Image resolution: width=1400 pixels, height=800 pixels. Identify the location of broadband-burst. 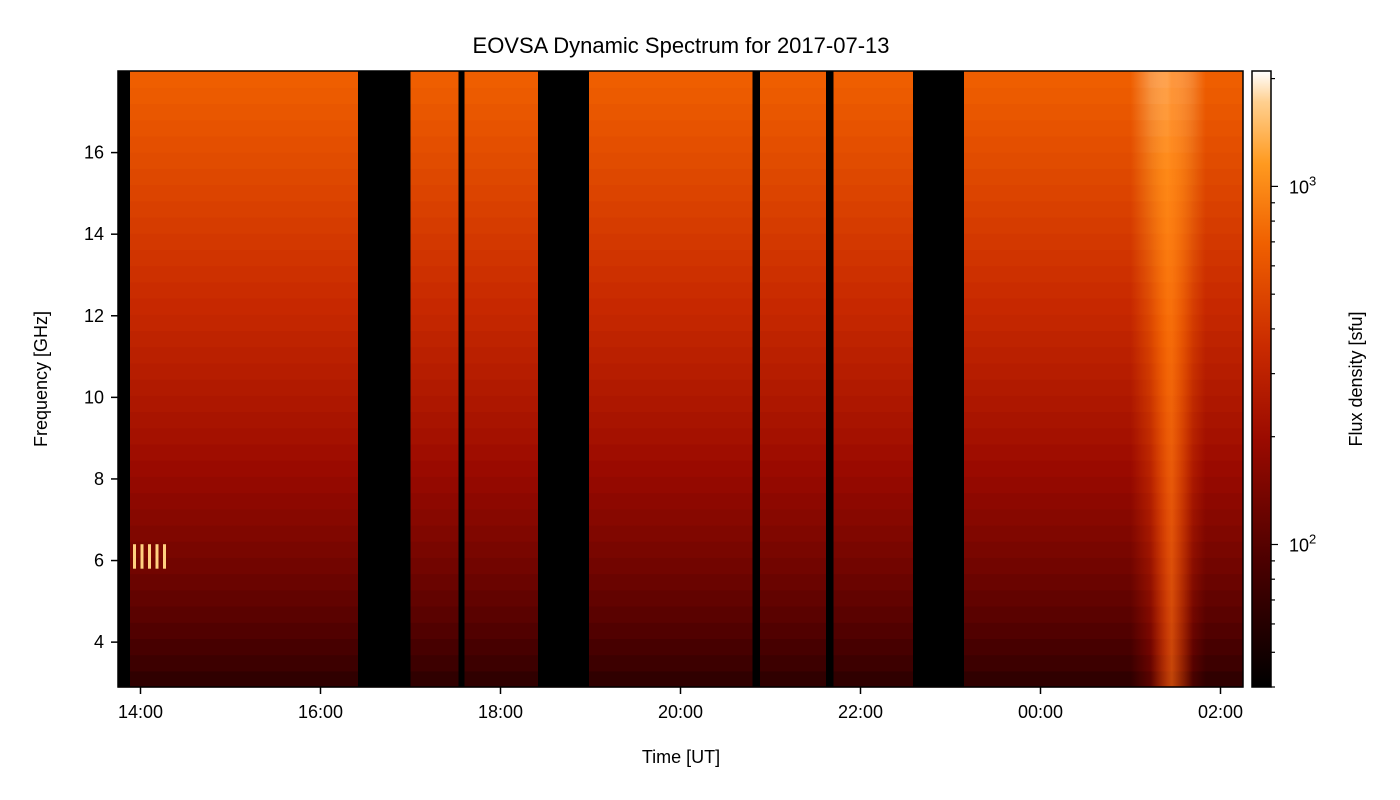
(1171, 379).